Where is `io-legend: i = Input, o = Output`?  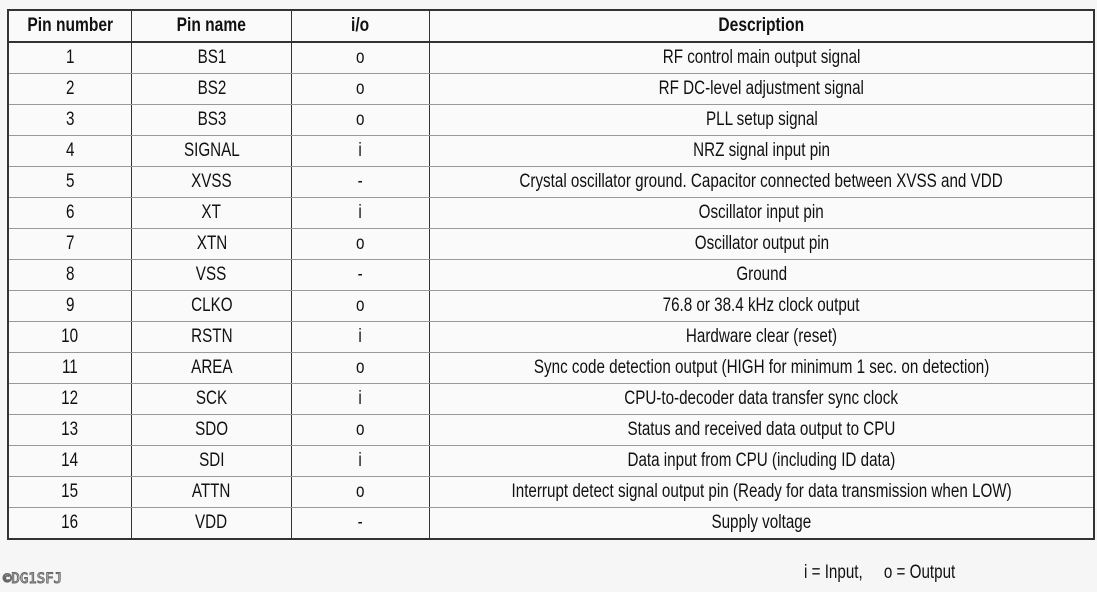
io-legend: i = Input, o = Output is located at coordinates (898, 573).